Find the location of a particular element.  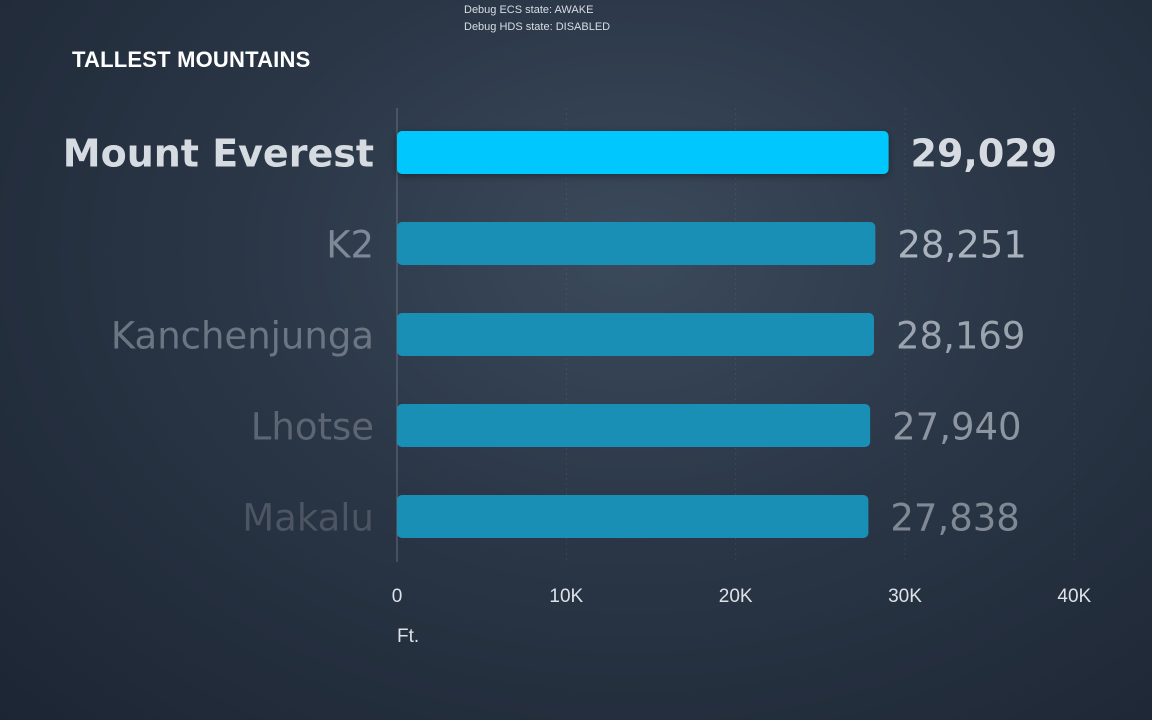

bar-k2 is located at coordinates (636, 243).